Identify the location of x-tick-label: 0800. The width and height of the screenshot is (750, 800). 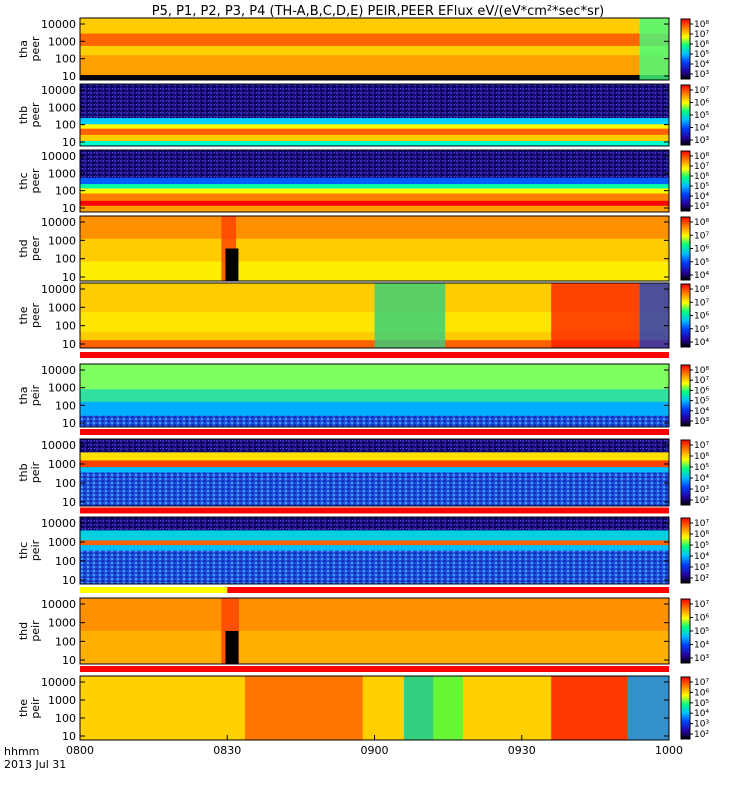
(80, 750).